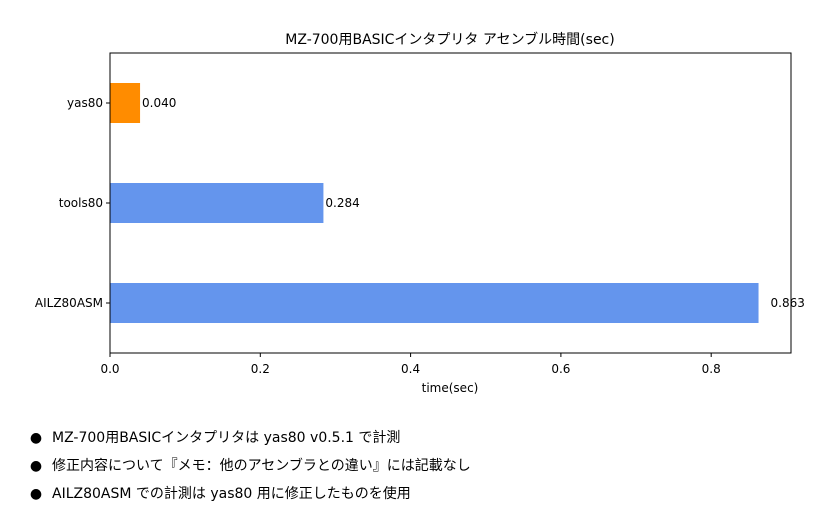 Image resolution: width=838 pixels, height=518 pixels. I want to click on data-label: 0.863, so click(788, 303).